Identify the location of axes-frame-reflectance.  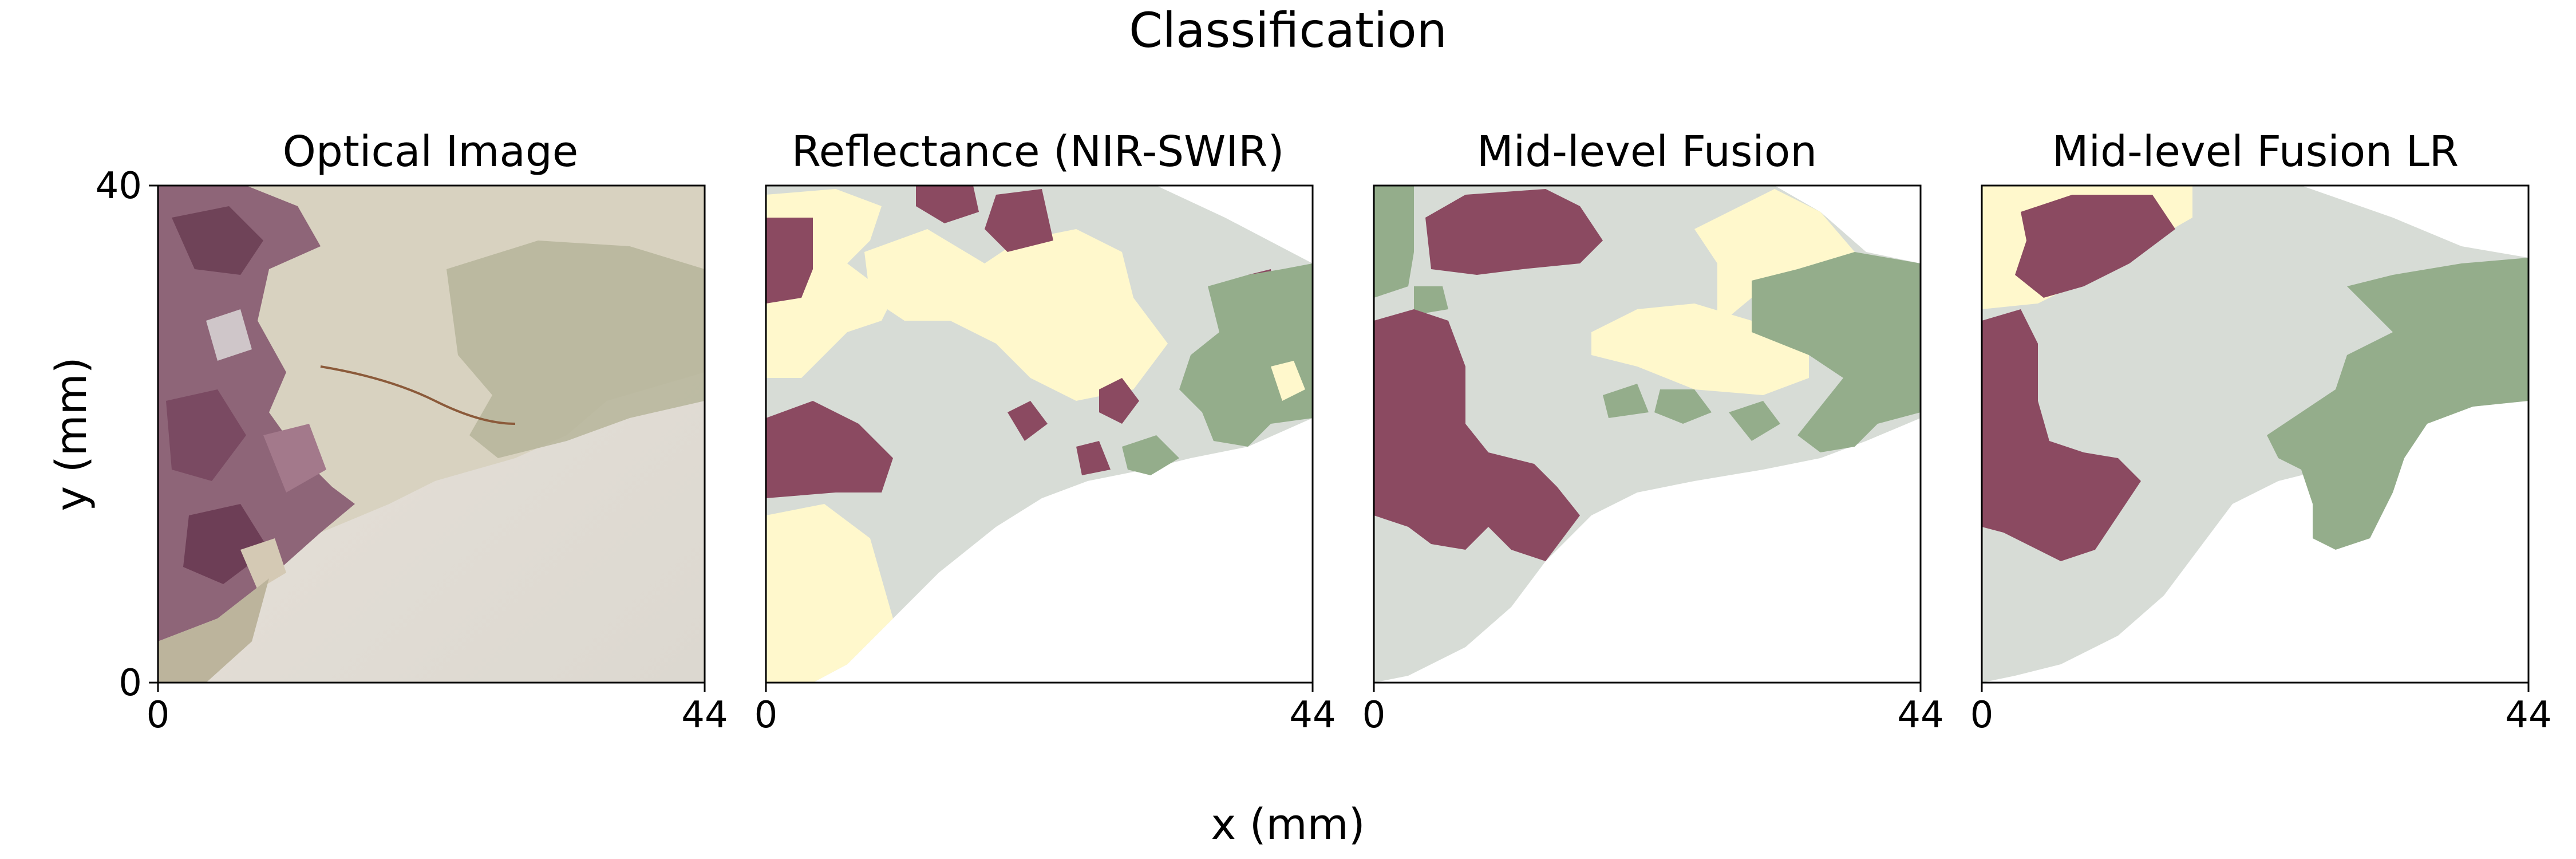
(1039, 434).